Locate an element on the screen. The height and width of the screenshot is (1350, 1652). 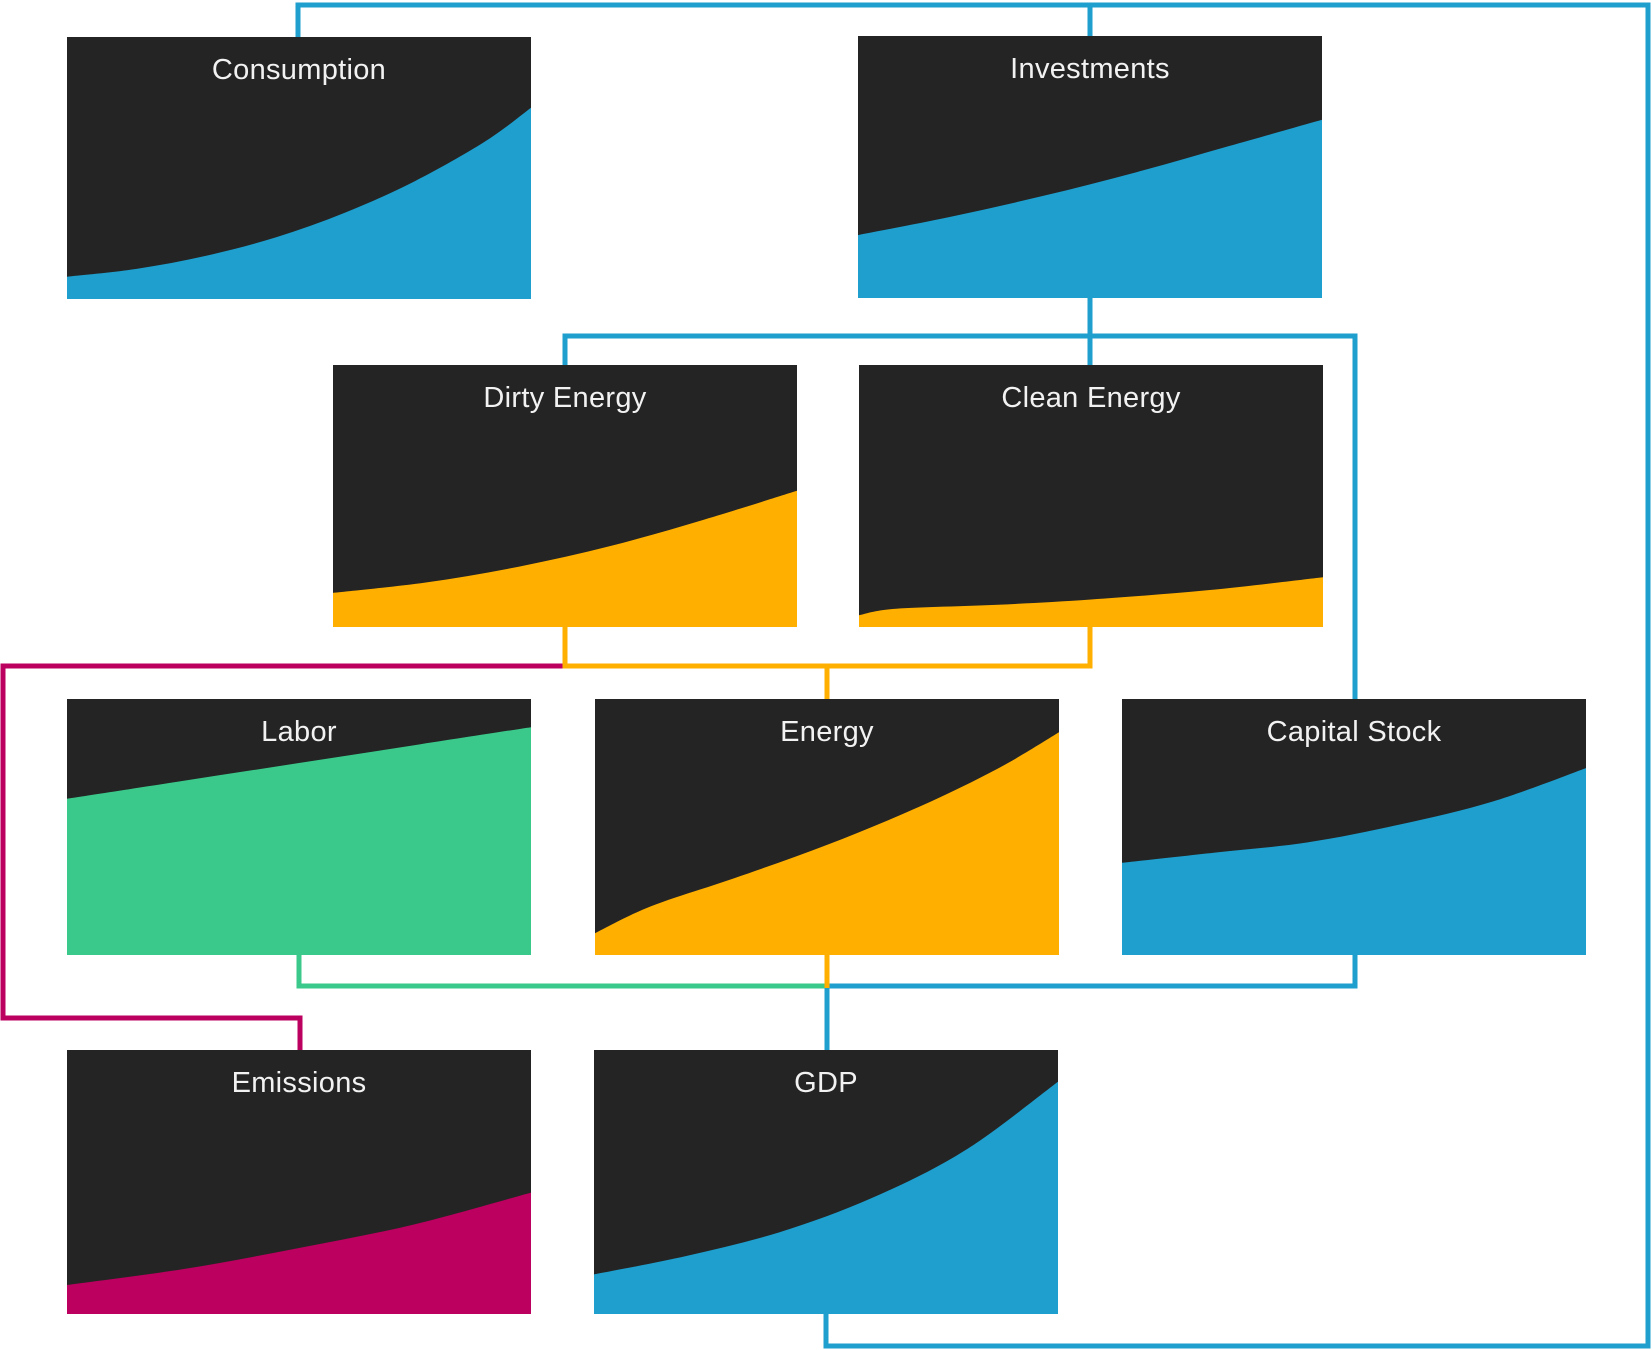
card-dirty_energy: Dirty Energy is located at coordinates (565, 496).